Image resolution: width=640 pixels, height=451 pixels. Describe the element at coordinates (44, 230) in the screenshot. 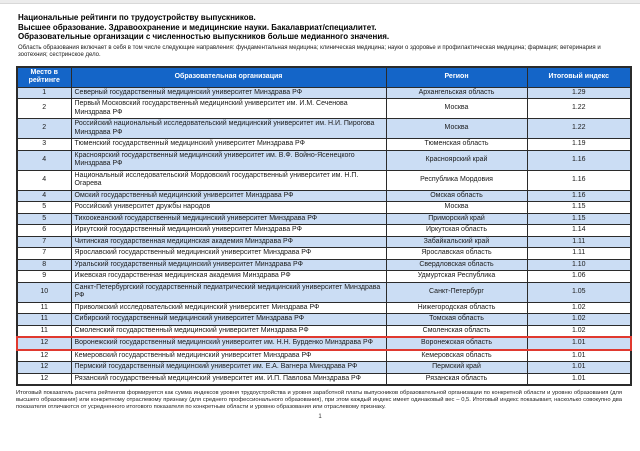

I see `rank-cell: 6` at that location.